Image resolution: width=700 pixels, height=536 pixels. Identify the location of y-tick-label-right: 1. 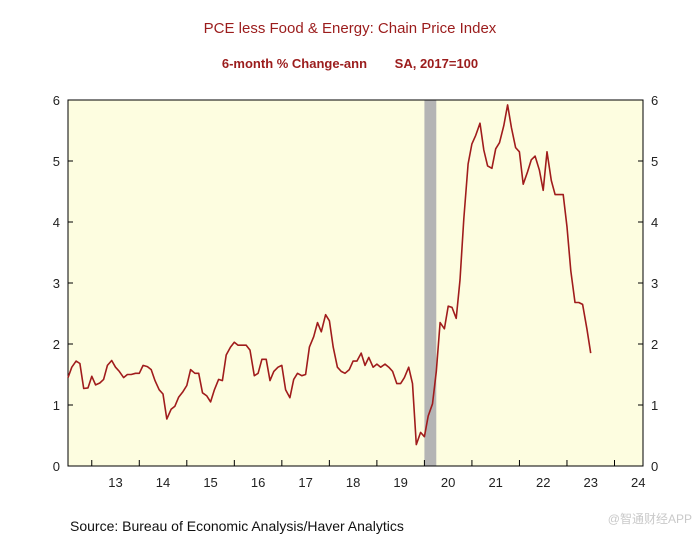
(654, 405).